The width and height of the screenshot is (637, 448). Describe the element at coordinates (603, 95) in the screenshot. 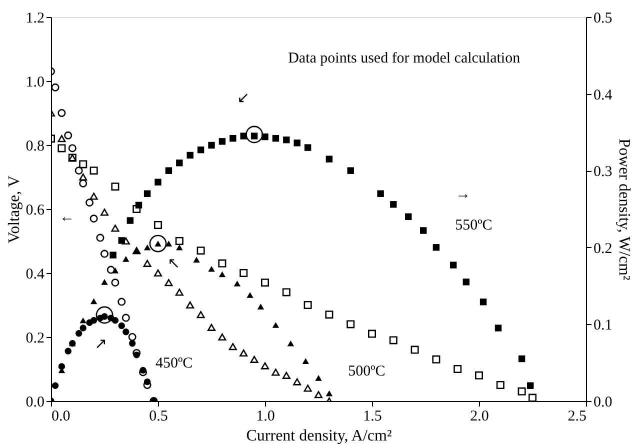

I see `y2-tick-label: 0.4` at that location.